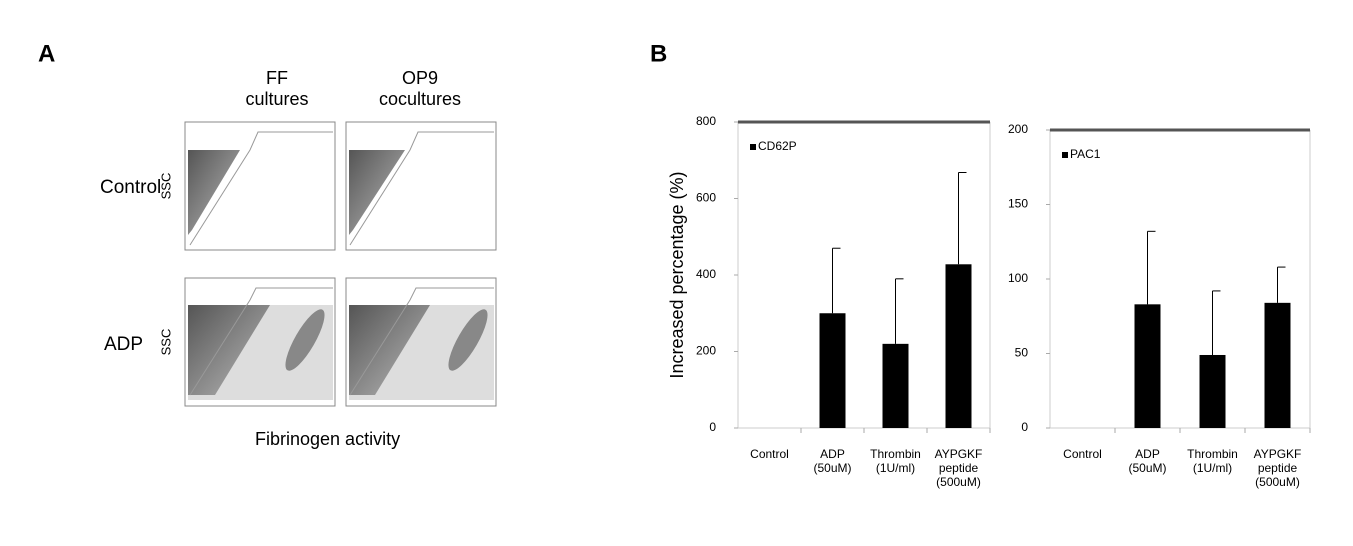 The image size is (1353, 546). What do you see at coordinates (46, 53) in the screenshot?
I see `panel-label: A` at bounding box center [46, 53].